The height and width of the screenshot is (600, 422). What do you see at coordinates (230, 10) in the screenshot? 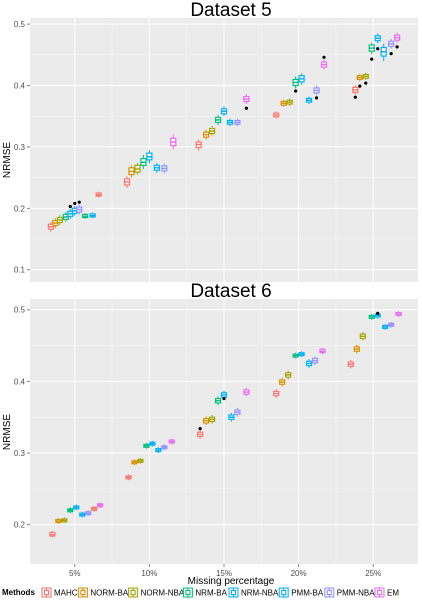
I see `title-dataset-5: Dataset 5` at bounding box center [230, 10].